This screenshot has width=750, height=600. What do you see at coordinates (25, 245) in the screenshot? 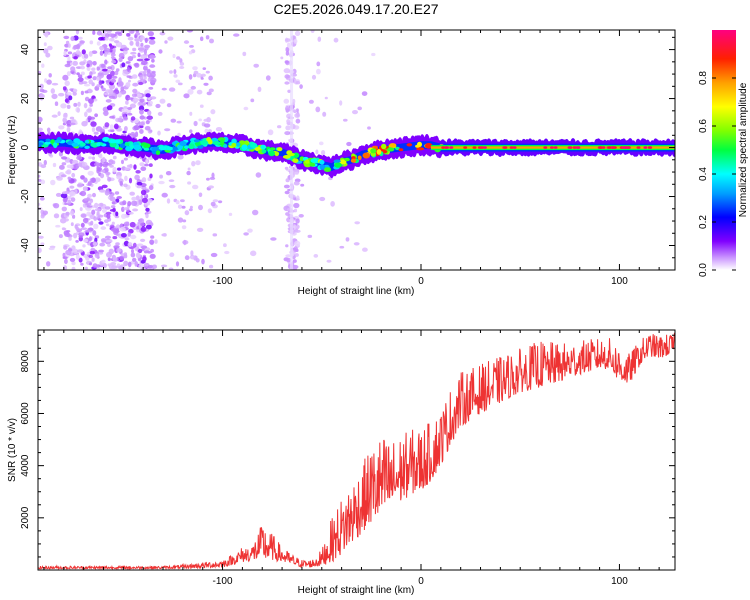
I see `spectrogram-ytick-label: -40` at bounding box center [25, 245].